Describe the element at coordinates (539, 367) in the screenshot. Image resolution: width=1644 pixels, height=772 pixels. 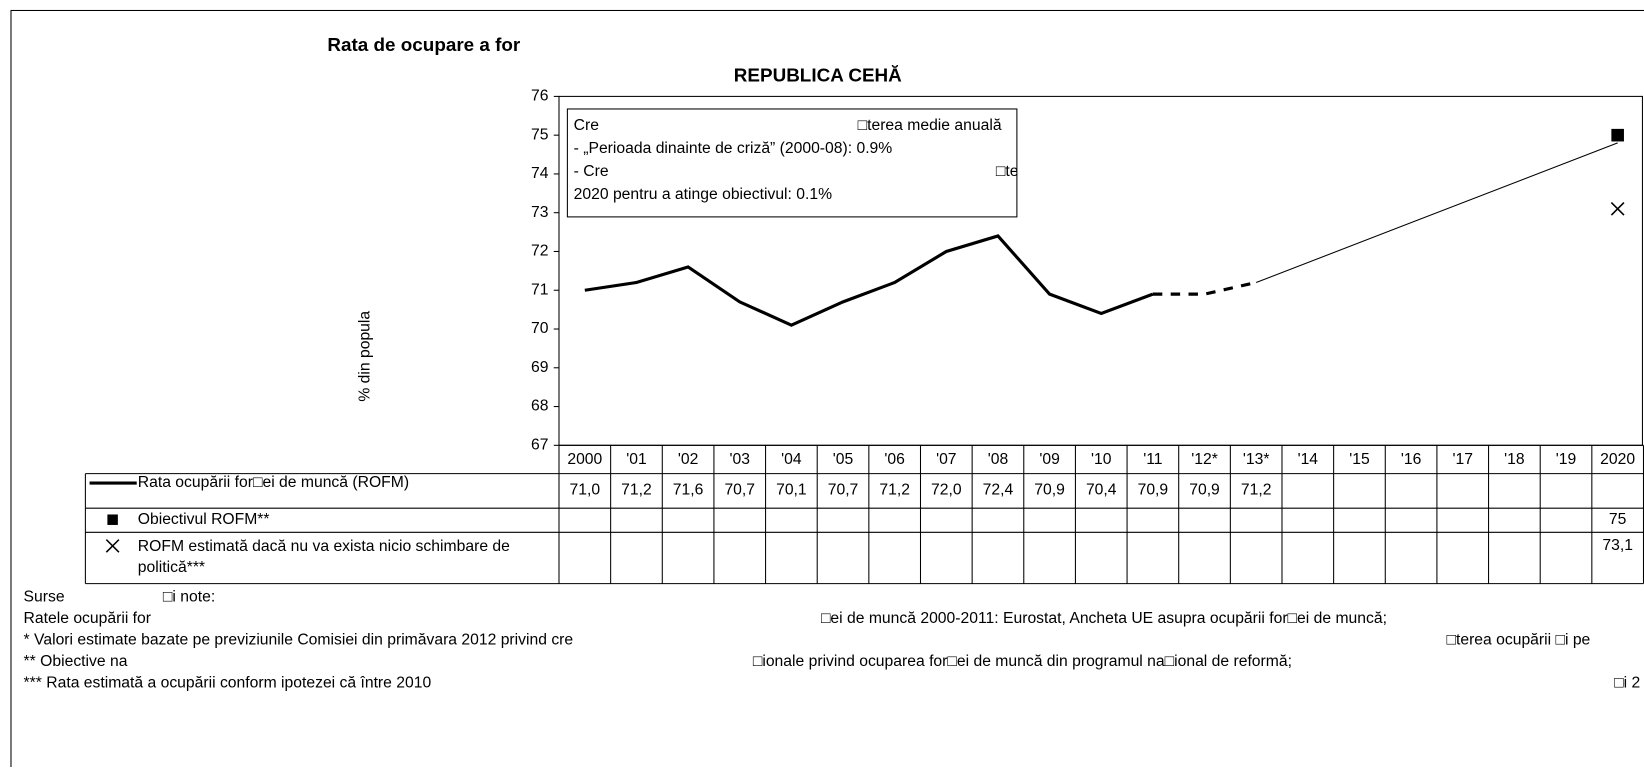
I see `y-tick-label: 69` at that location.